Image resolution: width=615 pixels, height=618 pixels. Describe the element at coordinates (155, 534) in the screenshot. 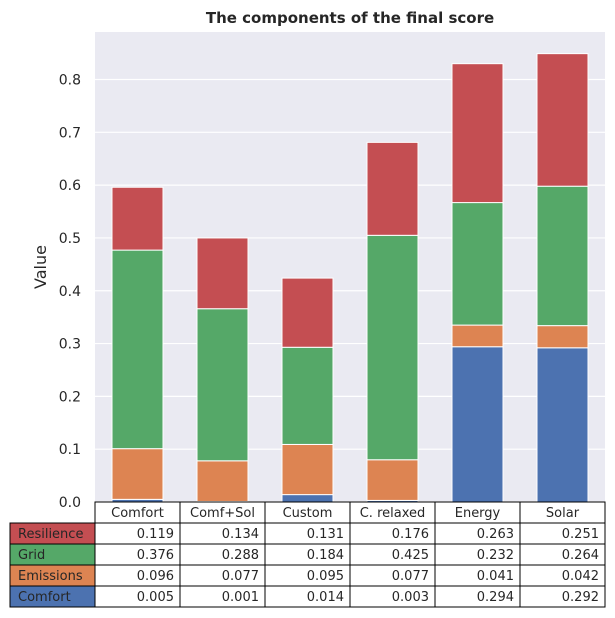

I see `data-label: 0.119` at that location.